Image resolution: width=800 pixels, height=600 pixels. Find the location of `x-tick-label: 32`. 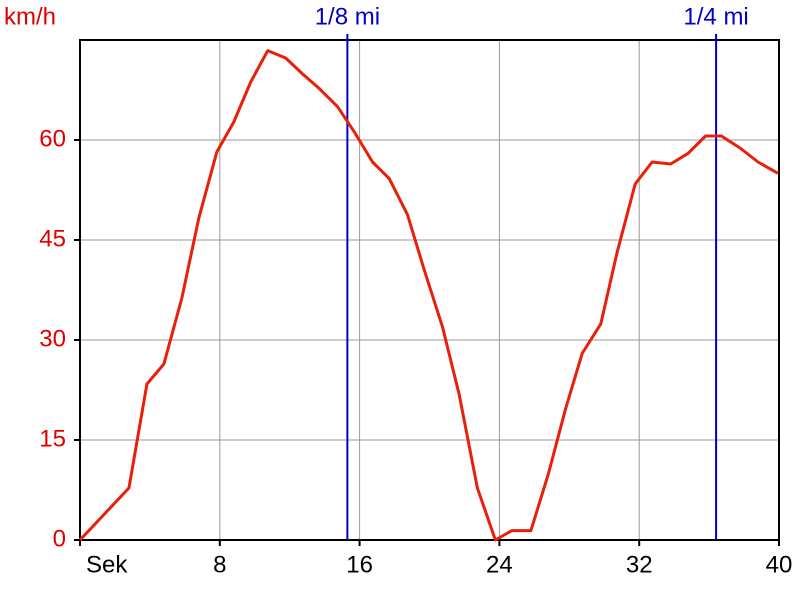

x-tick-label: 32 is located at coordinates (639, 564).